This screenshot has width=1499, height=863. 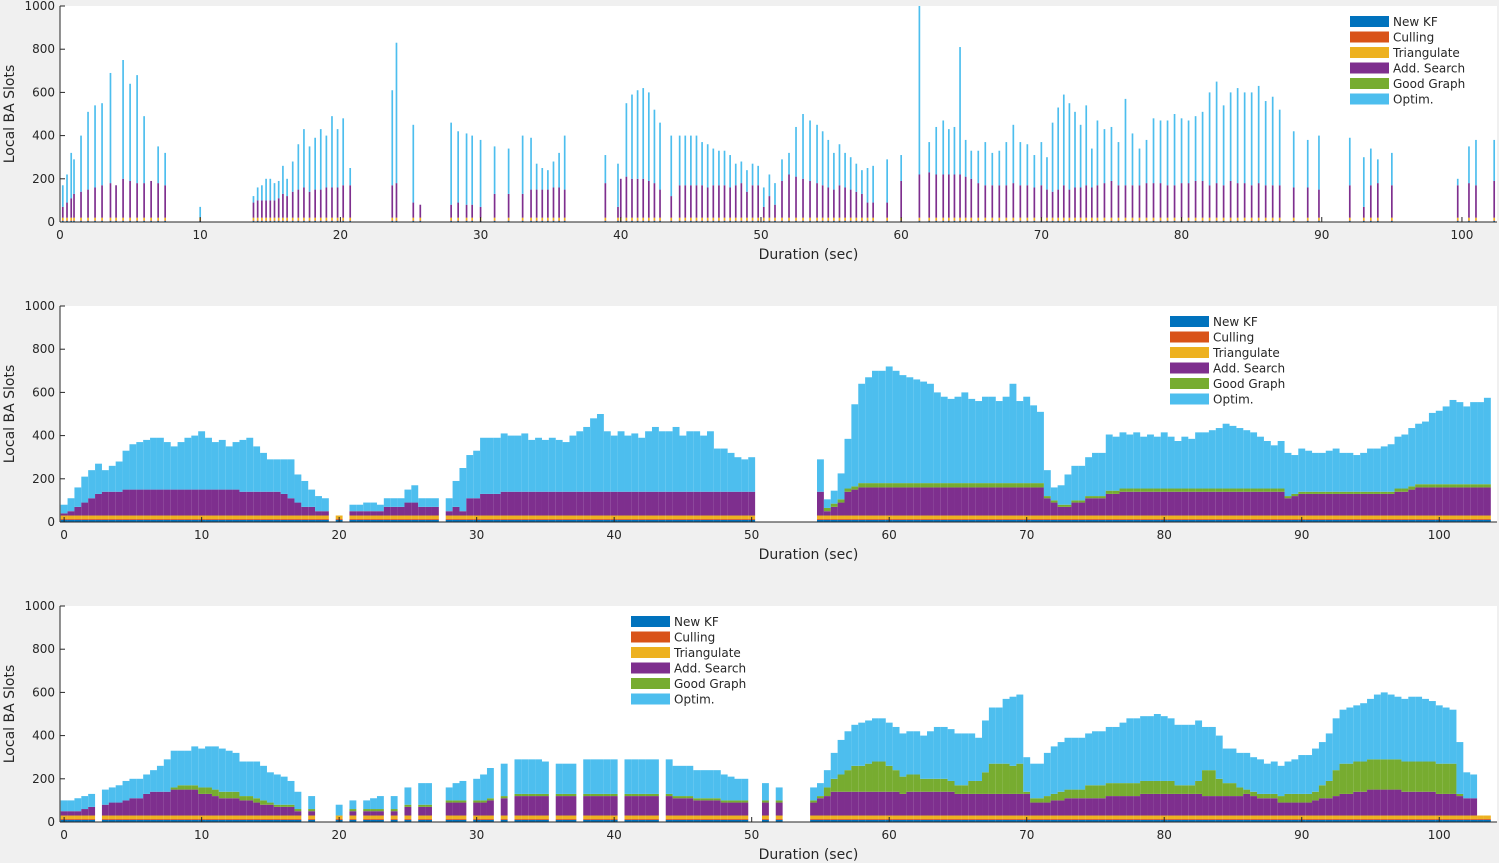 I want to click on y-tick-label: 1000, so click(x=39, y=306).